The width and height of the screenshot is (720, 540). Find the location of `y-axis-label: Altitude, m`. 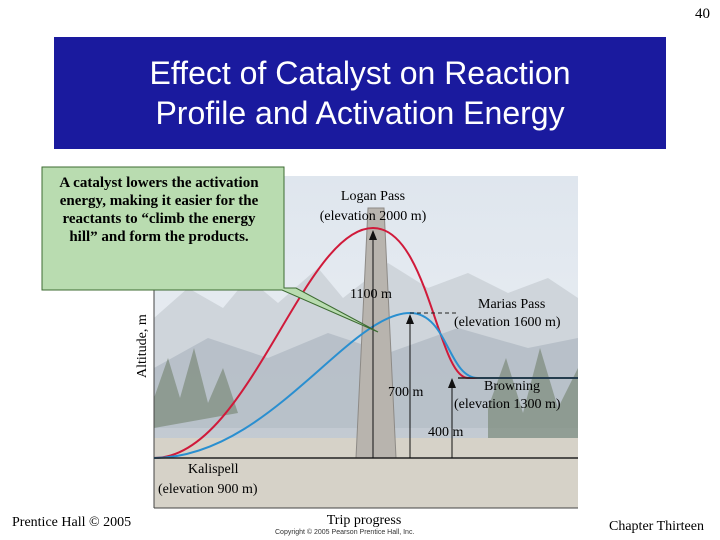

y-axis-label: Altitude, m is located at coordinates (142, 346).